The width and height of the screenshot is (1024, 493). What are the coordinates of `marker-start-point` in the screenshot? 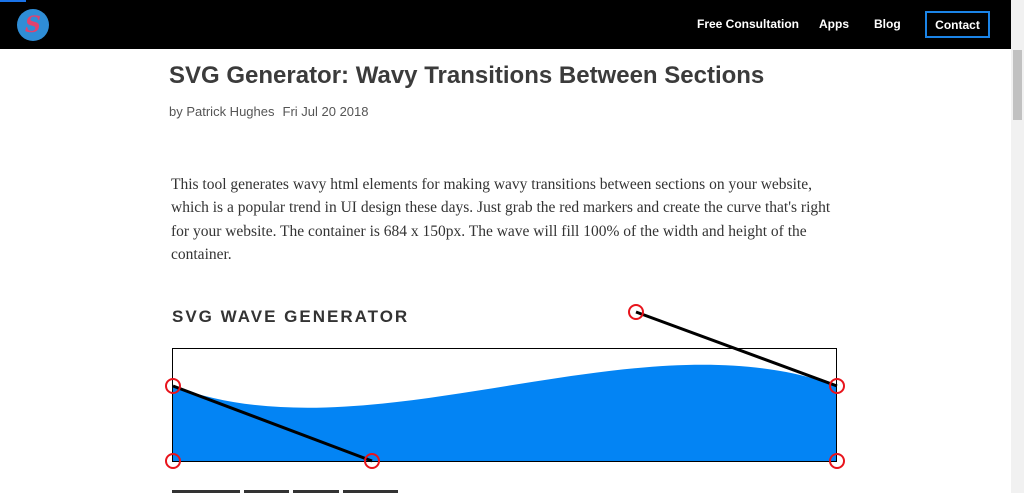 It's located at (173, 386).